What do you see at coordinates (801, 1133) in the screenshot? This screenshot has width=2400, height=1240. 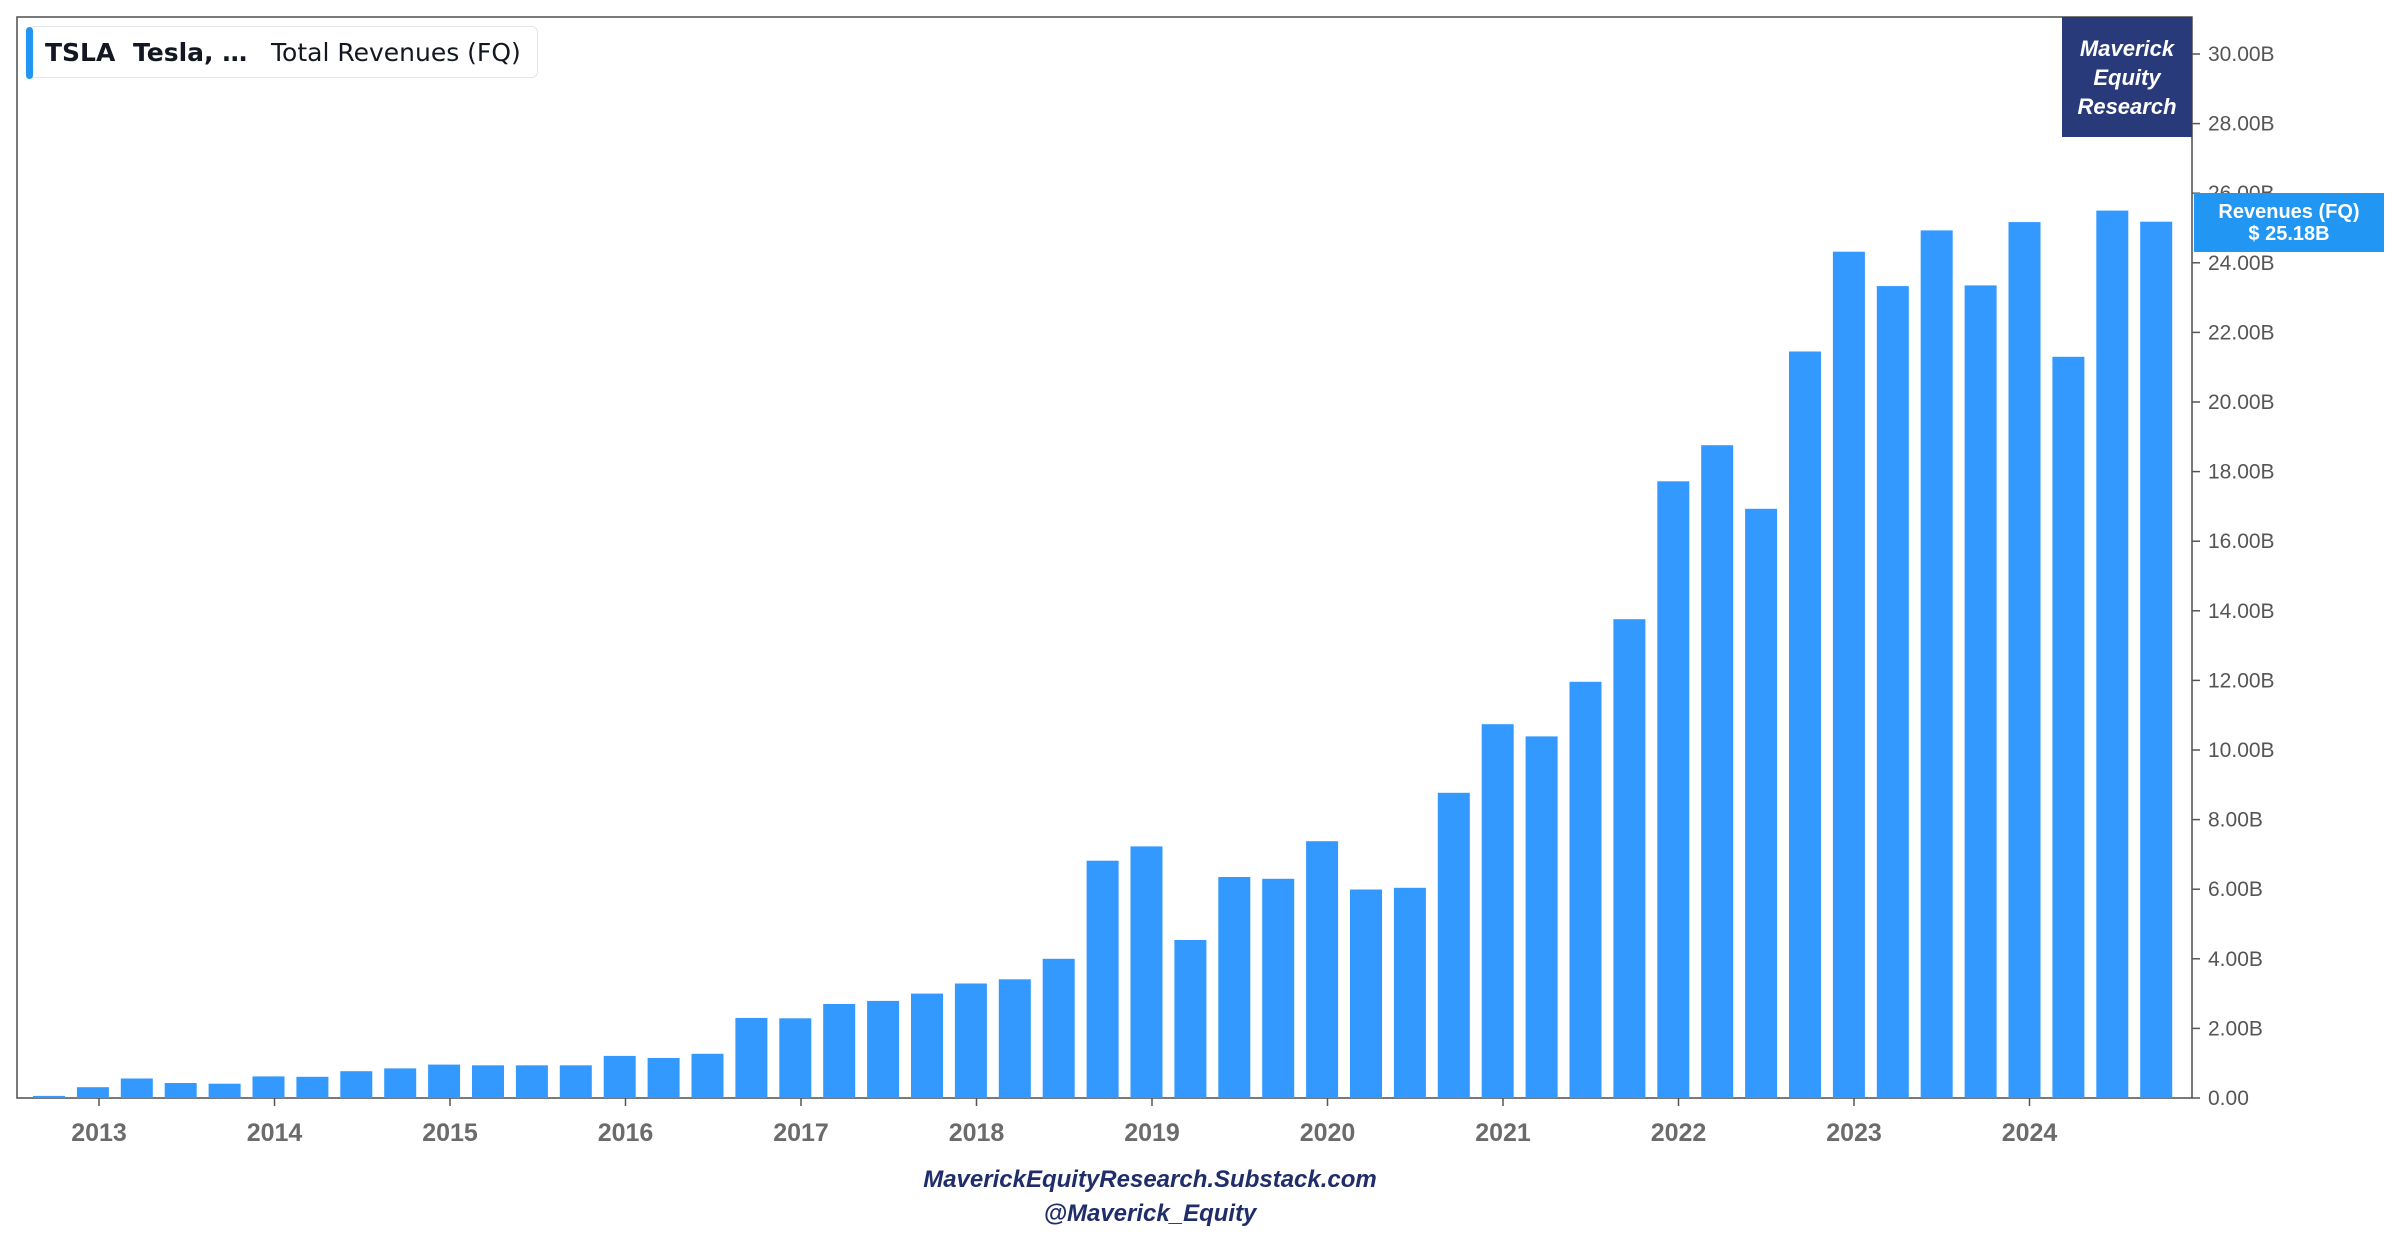 I see `x-tick-label: 2017` at bounding box center [801, 1133].